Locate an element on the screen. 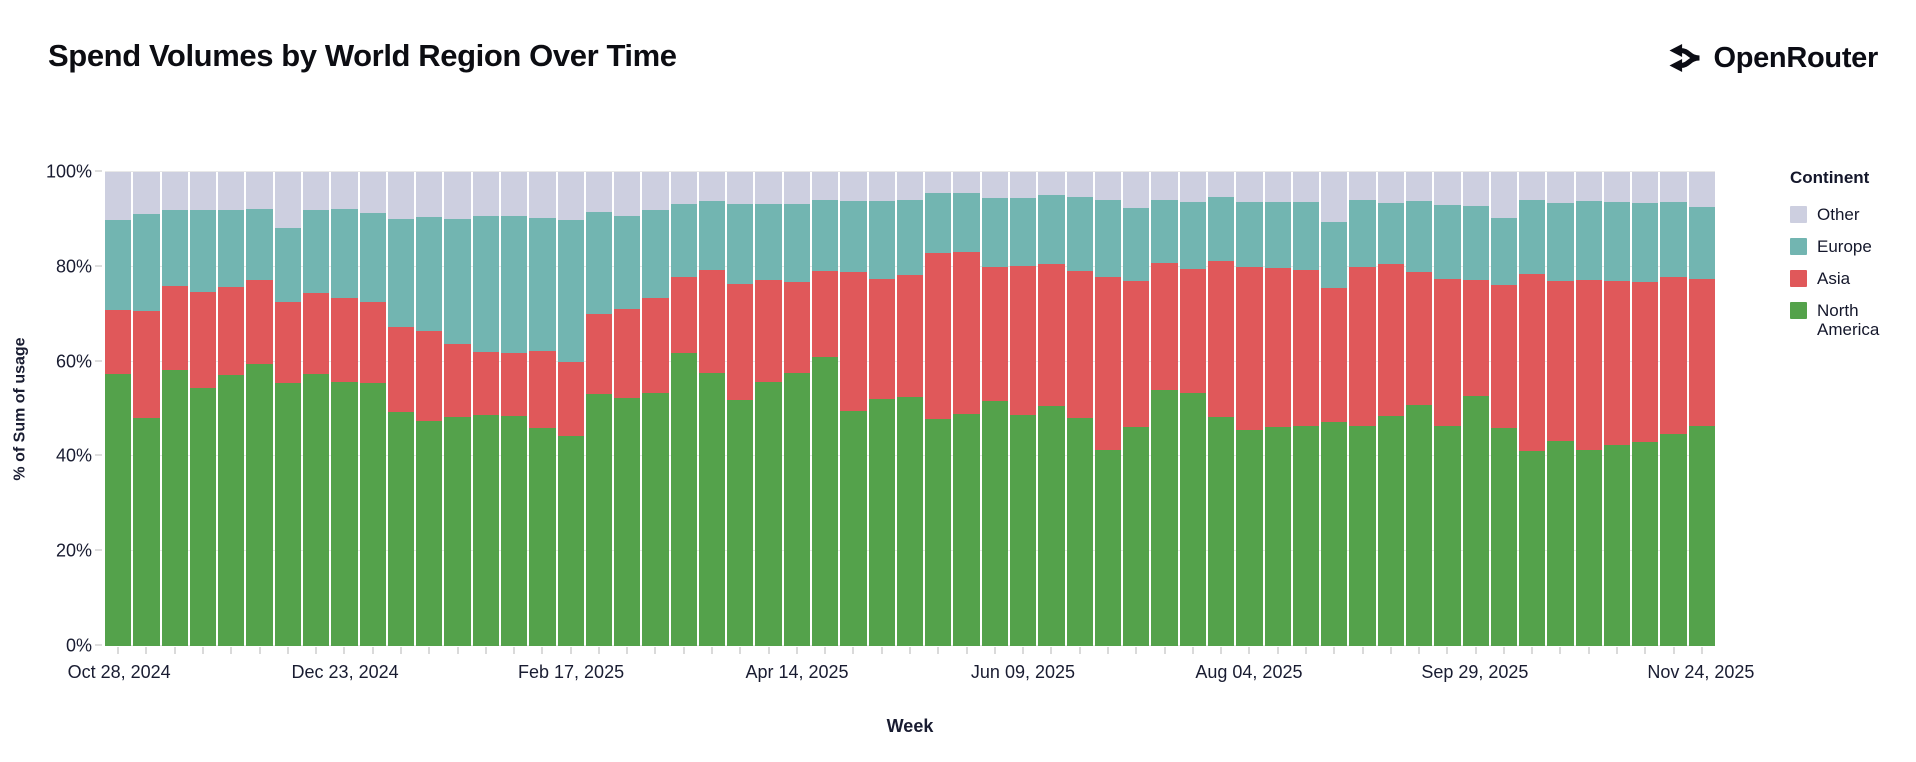 The image size is (1916, 762). bar-week-aug-11-2025 is located at coordinates (1277, 409).